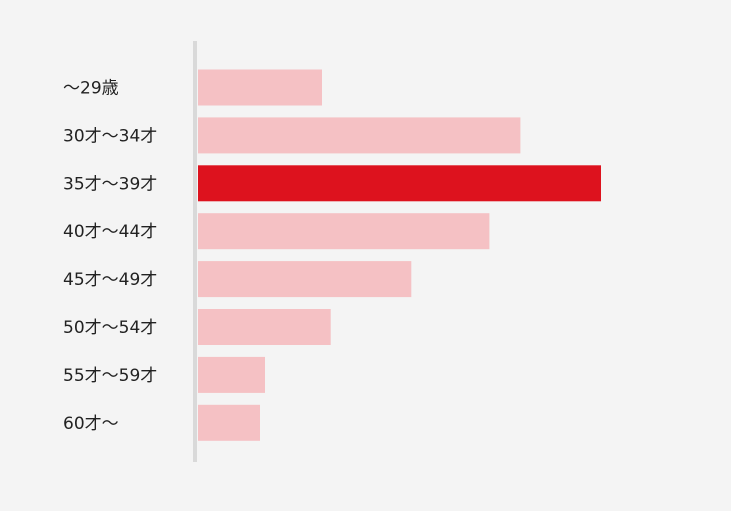 Image resolution: width=731 pixels, height=511 pixels. What do you see at coordinates (91, 89) in the screenshot?
I see `category-label-0: ～29歳` at bounding box center [91, 89].